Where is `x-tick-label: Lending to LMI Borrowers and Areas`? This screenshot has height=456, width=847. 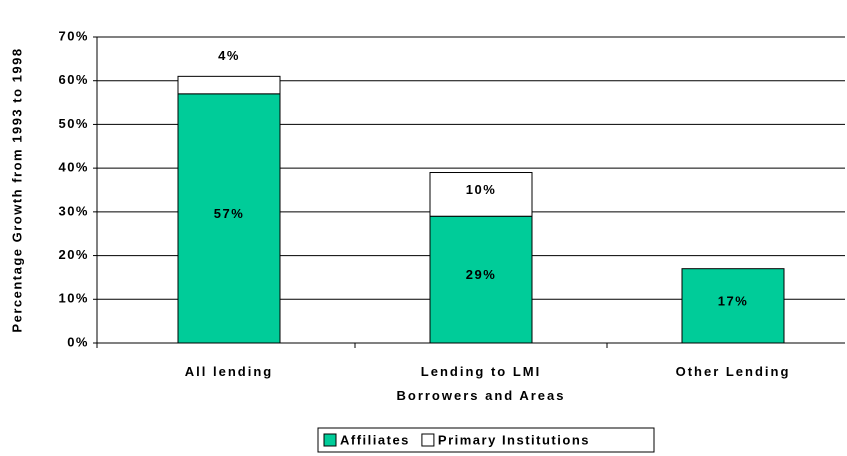 x-tick-label: Lending to LMI Borrowers and Areas is located at coordinates (481, 383).